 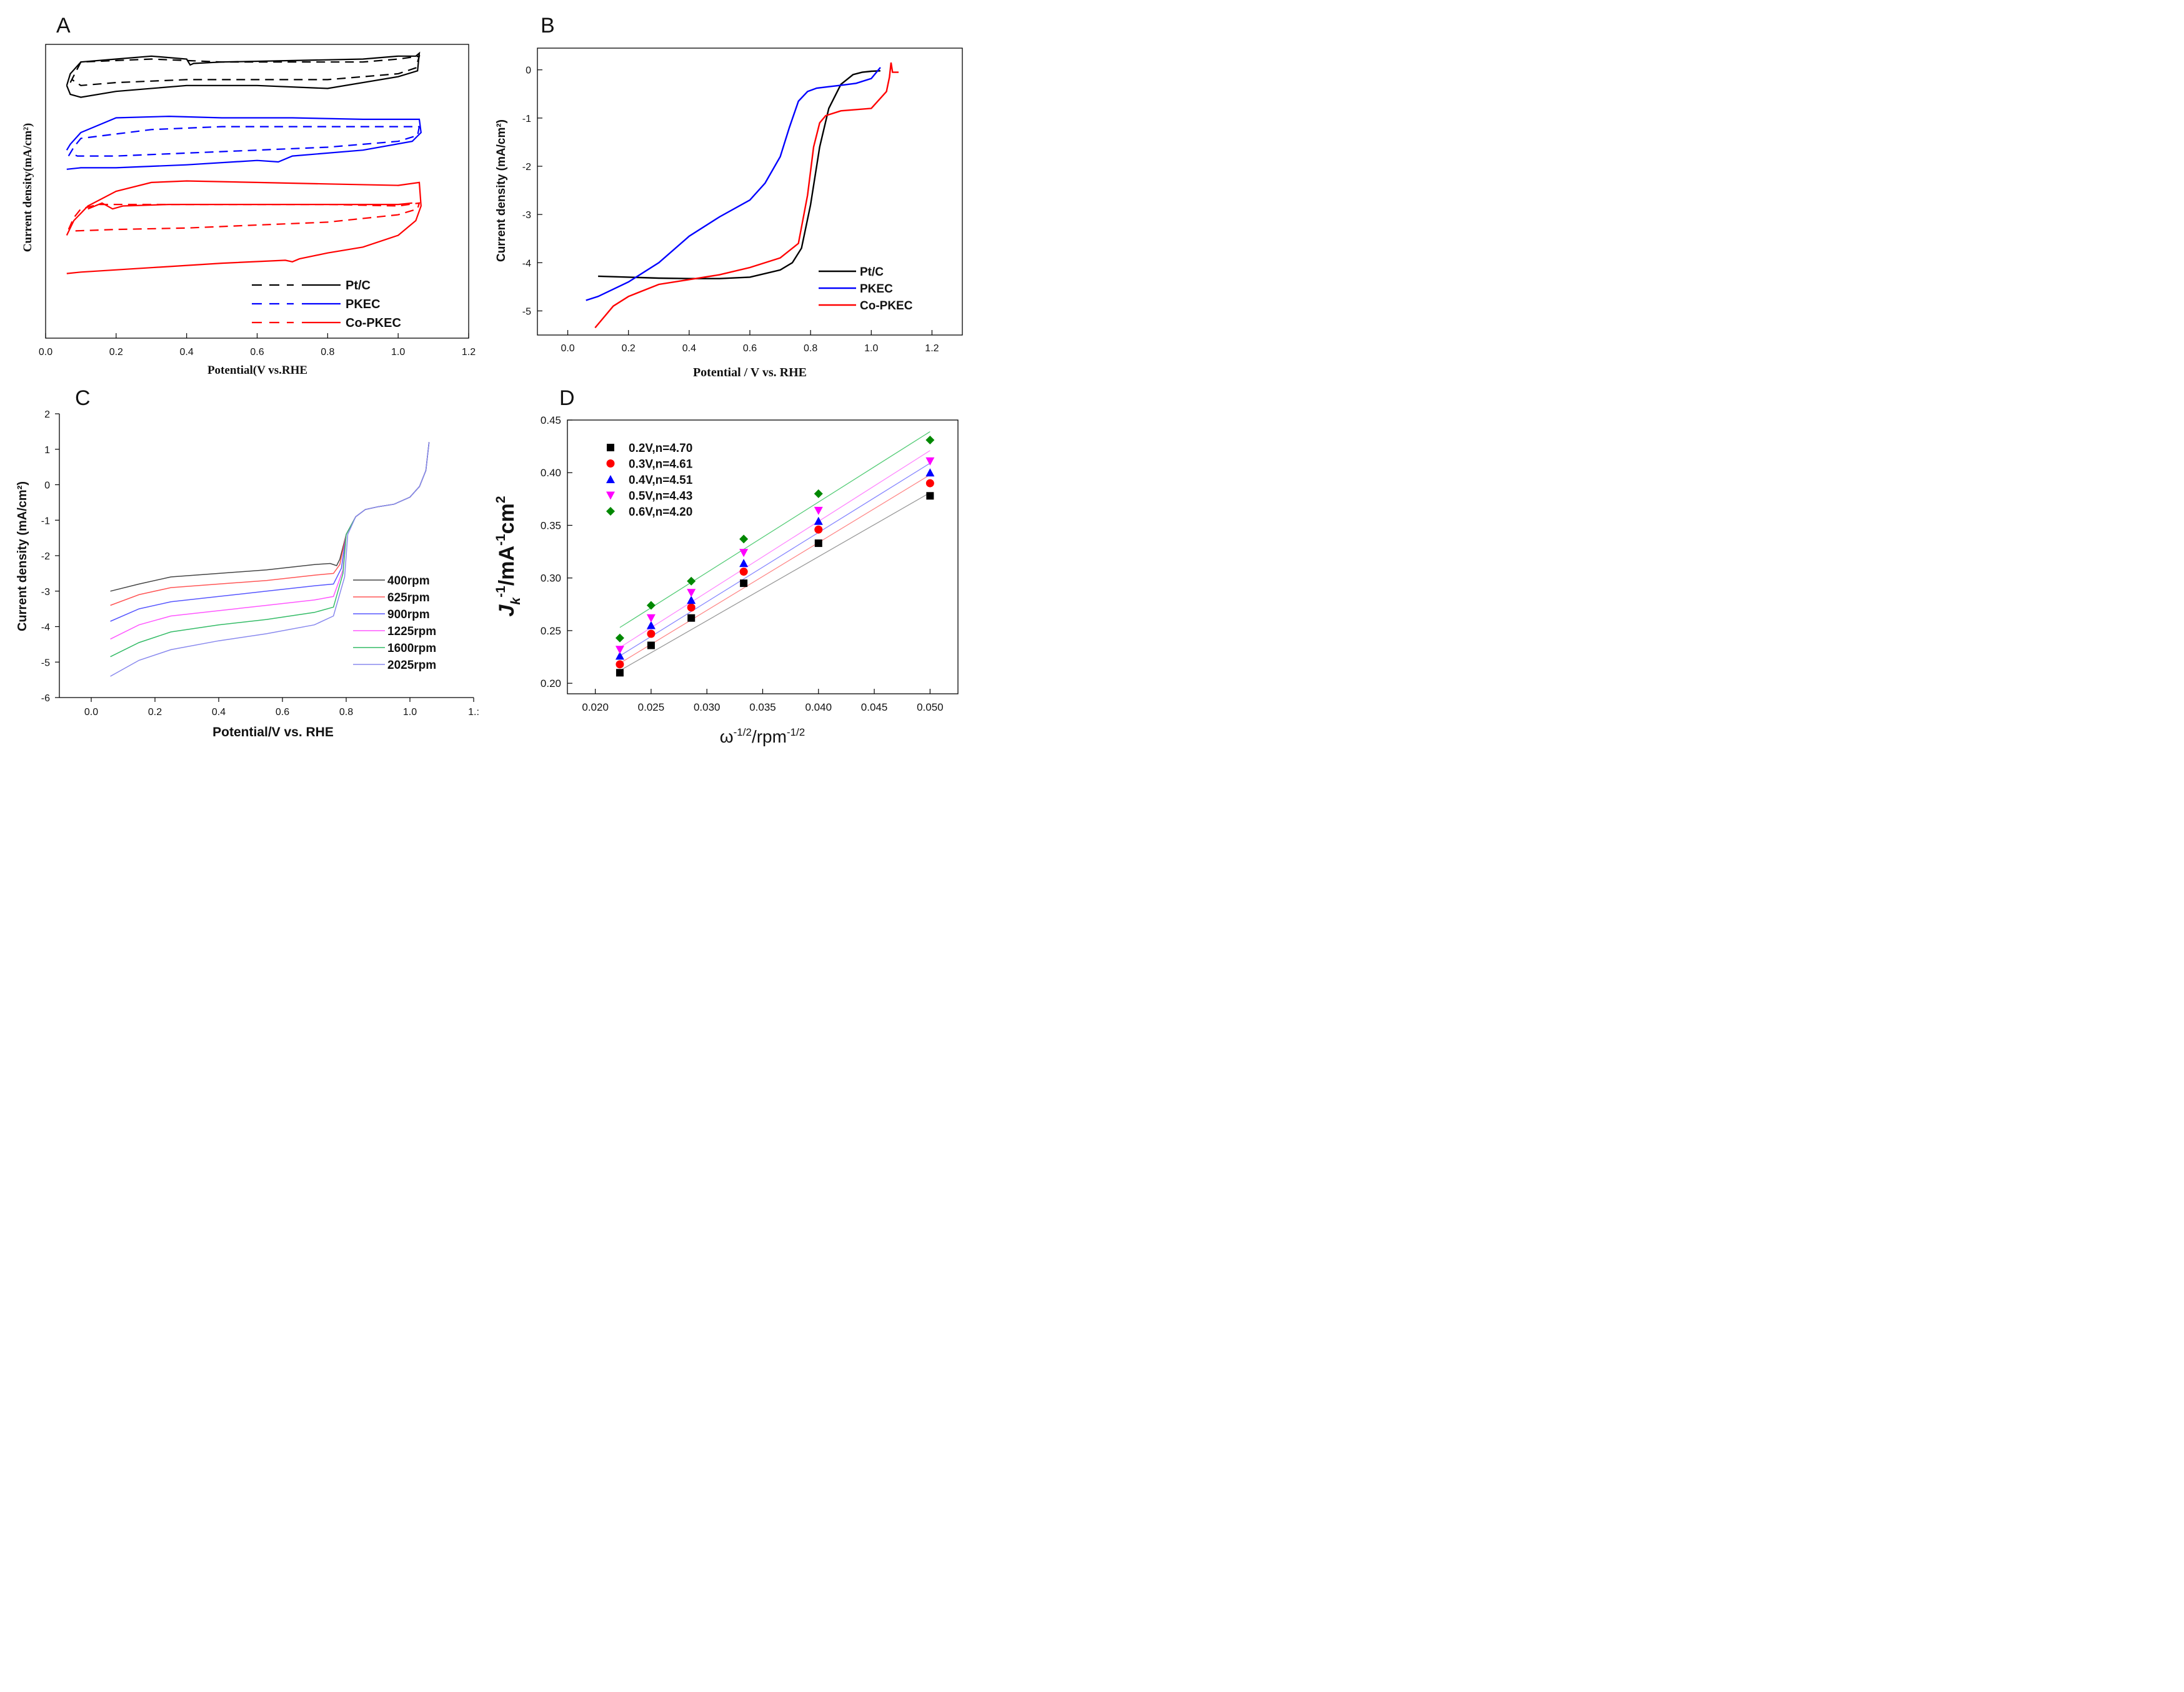 What do you see at coordinates (556, 551) in the screenshot?
I see `panel-d-y-ticks: 0.45 0.40 0.35 0.30 0.25 0.20` at bounding box center [556, 551].